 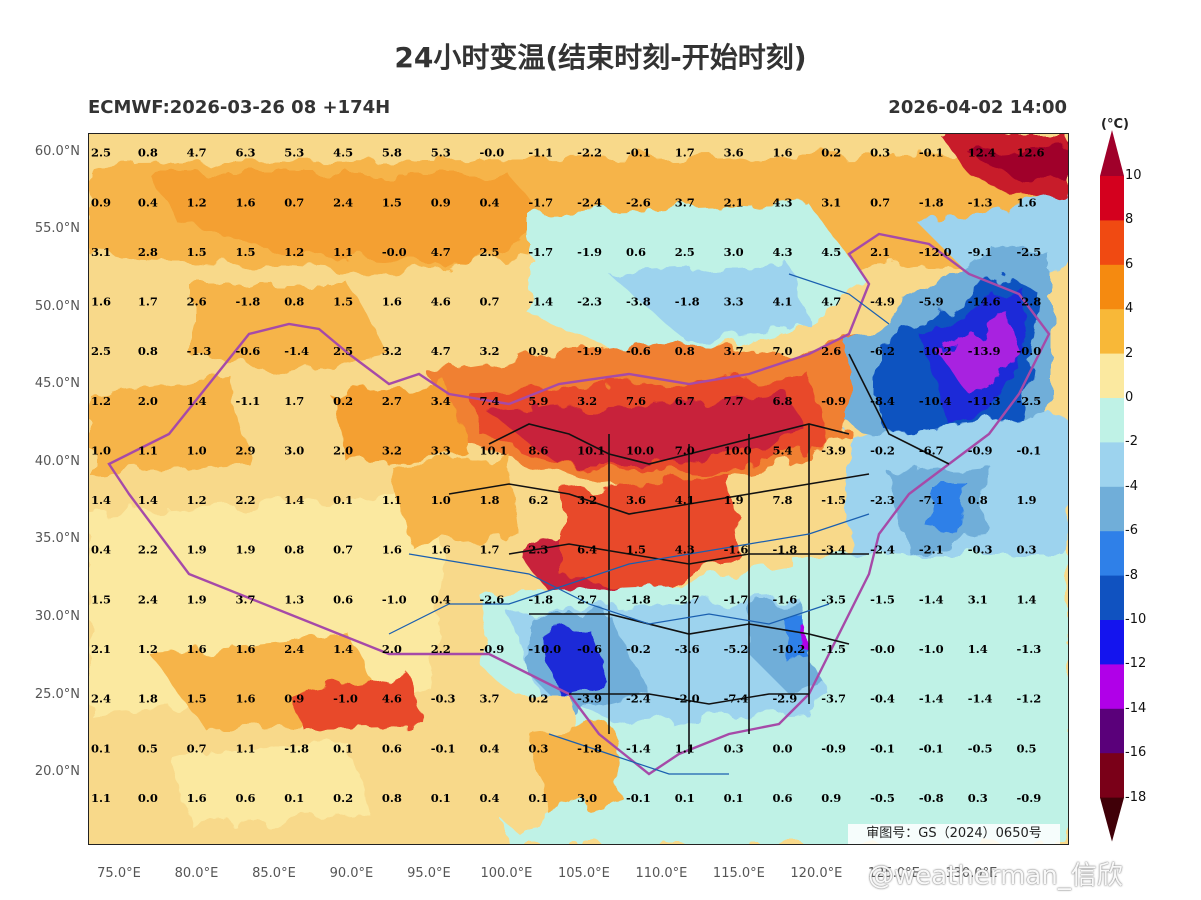 What do you see at coordinates (101, 649) in the screenshot?
I see `grid-value: 2.1` at bounding box center [101, 649].